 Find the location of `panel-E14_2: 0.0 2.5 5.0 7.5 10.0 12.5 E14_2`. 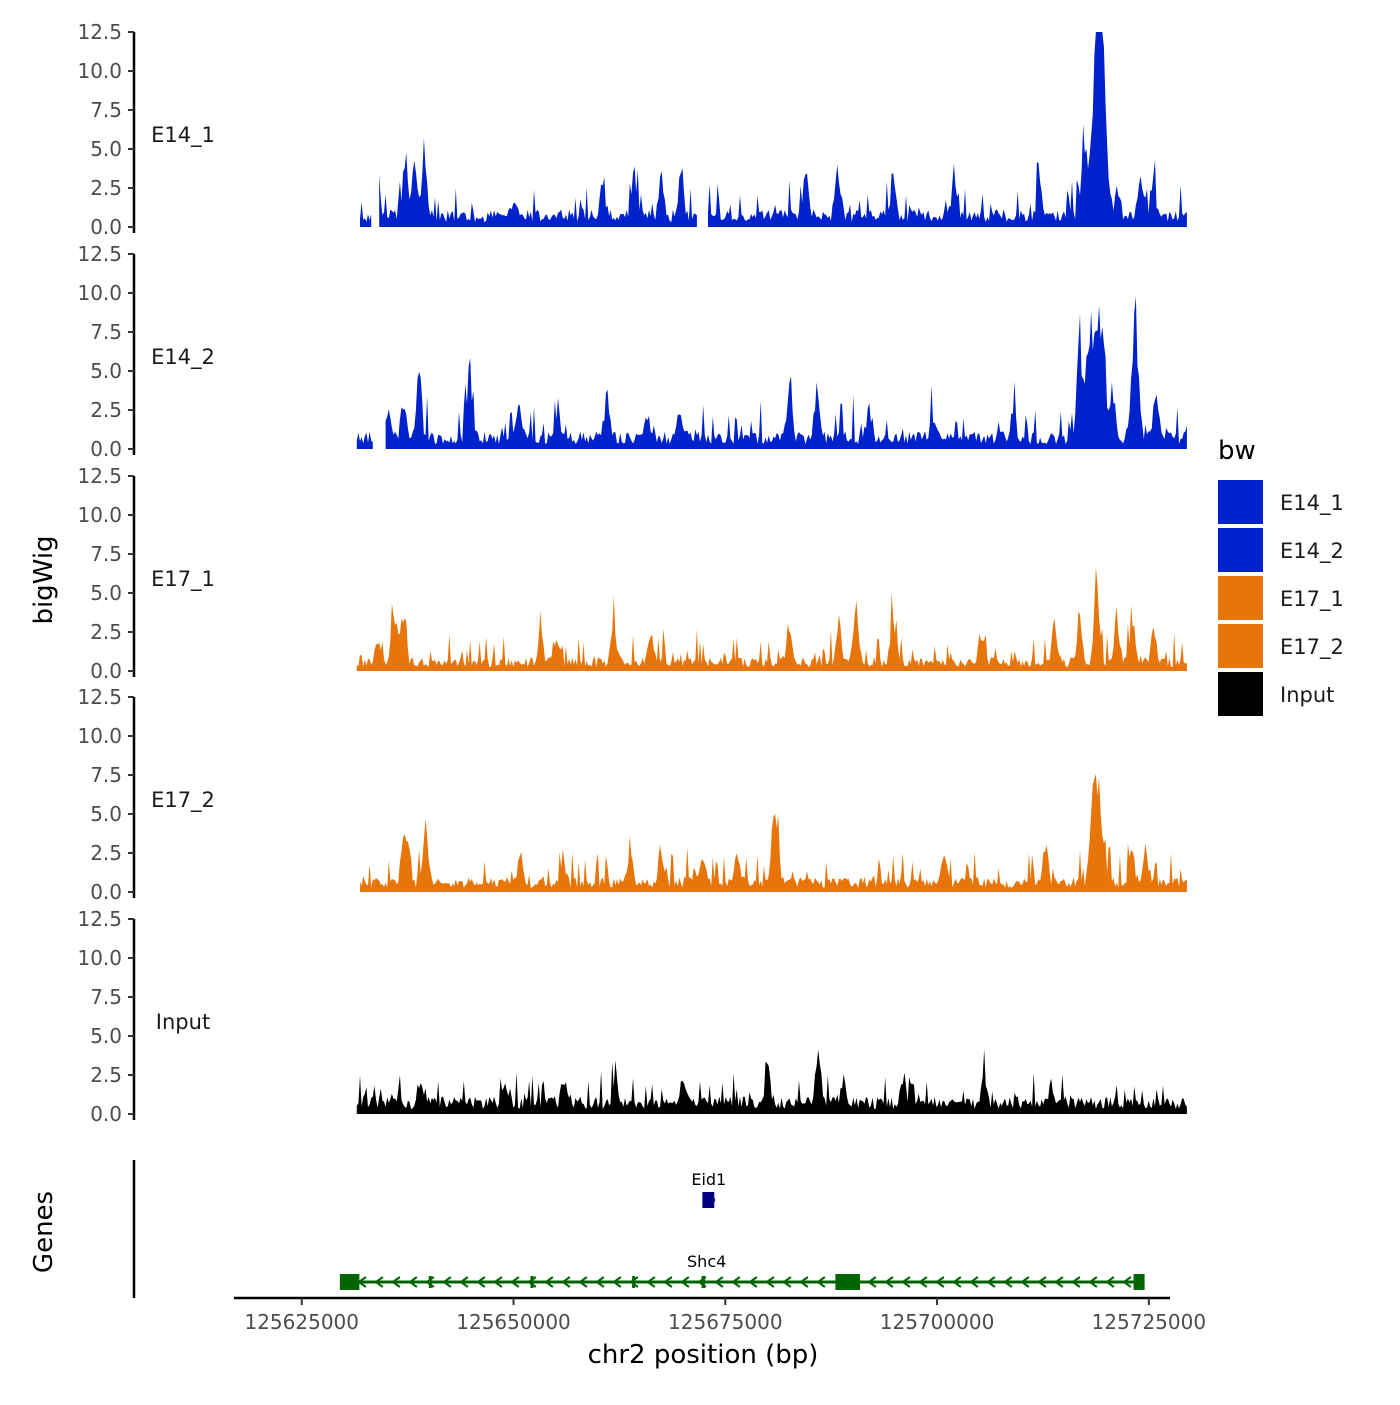

panel-E14_2: 0.0 2.5 5.0 7.5 10.0 12.5 E14_2 is located at coordinates (632, 351).